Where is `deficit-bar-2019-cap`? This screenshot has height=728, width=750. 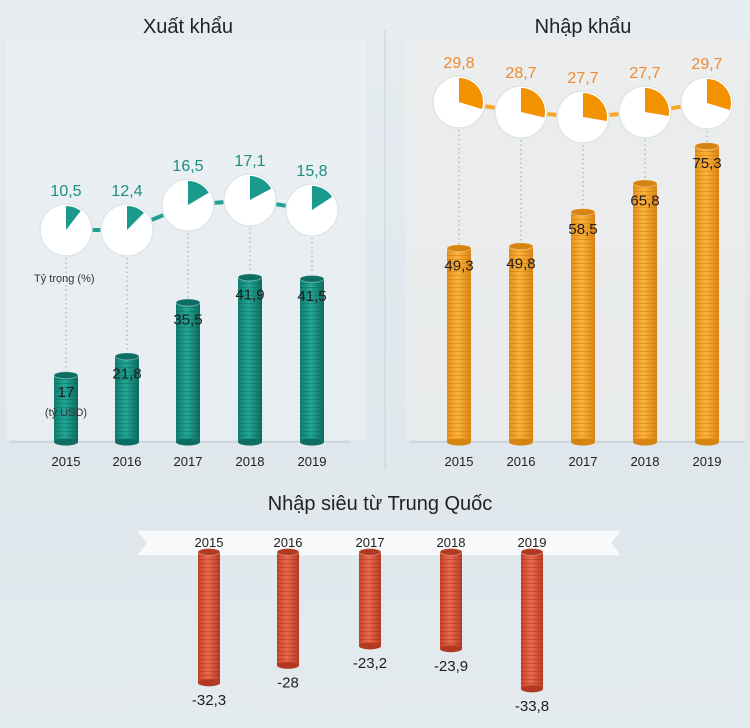 deficit-bar-2019-cap is located at coordinates (532, 552).